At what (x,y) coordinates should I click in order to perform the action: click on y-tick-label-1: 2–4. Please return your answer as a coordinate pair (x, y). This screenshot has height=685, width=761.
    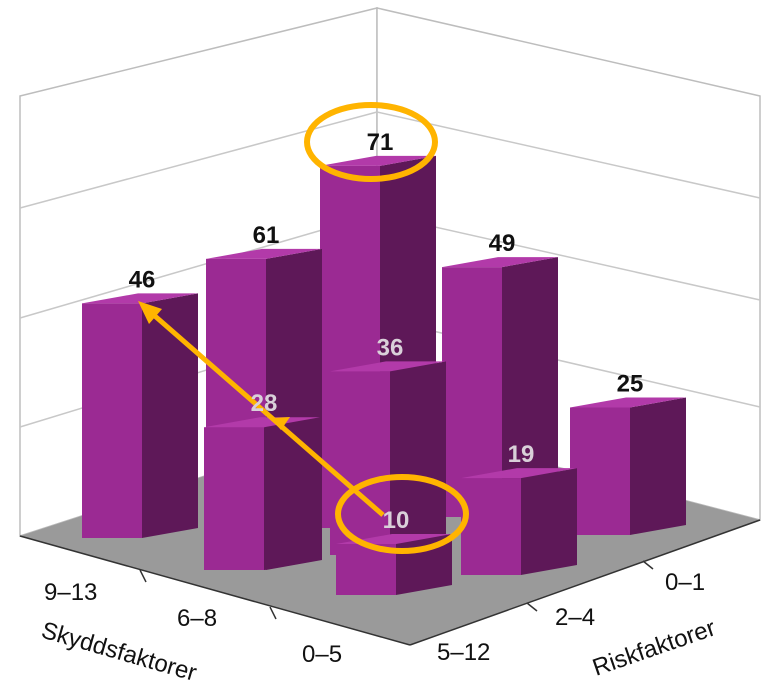
    Looking at the image, I should click on (575, 617).